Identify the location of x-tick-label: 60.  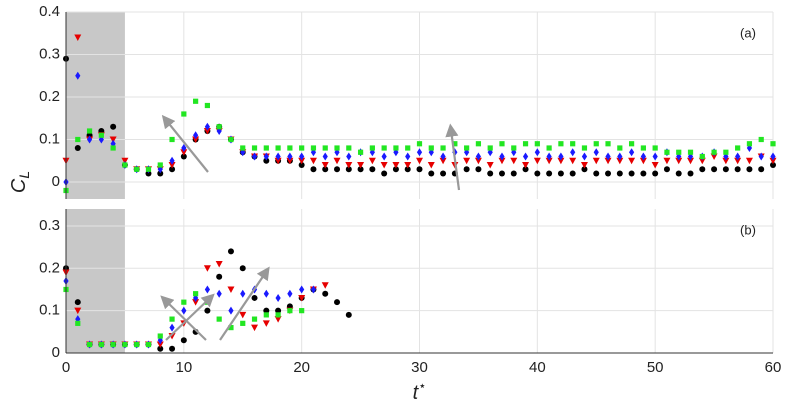
(773, 367).